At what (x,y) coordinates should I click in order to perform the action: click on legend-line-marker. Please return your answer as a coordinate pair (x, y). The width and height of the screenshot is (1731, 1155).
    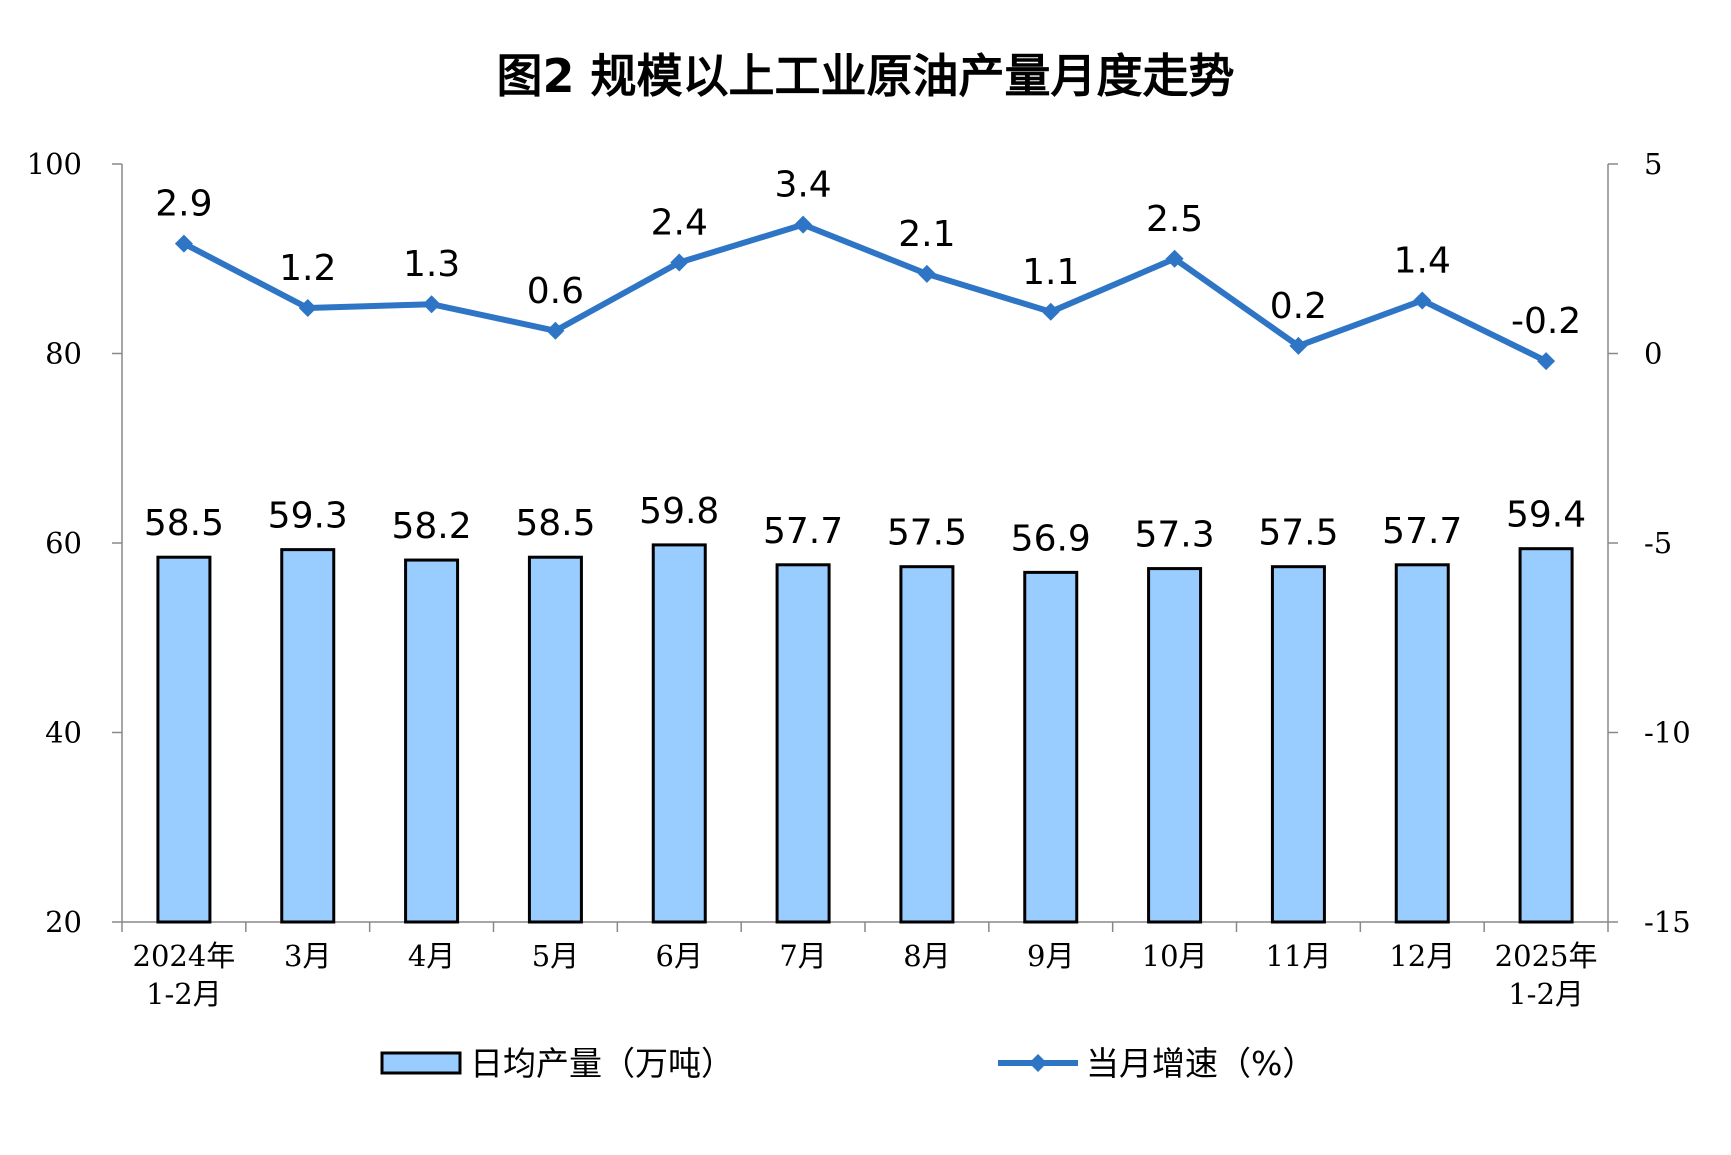
    Looking at the image, I should click on (1038, 1063).